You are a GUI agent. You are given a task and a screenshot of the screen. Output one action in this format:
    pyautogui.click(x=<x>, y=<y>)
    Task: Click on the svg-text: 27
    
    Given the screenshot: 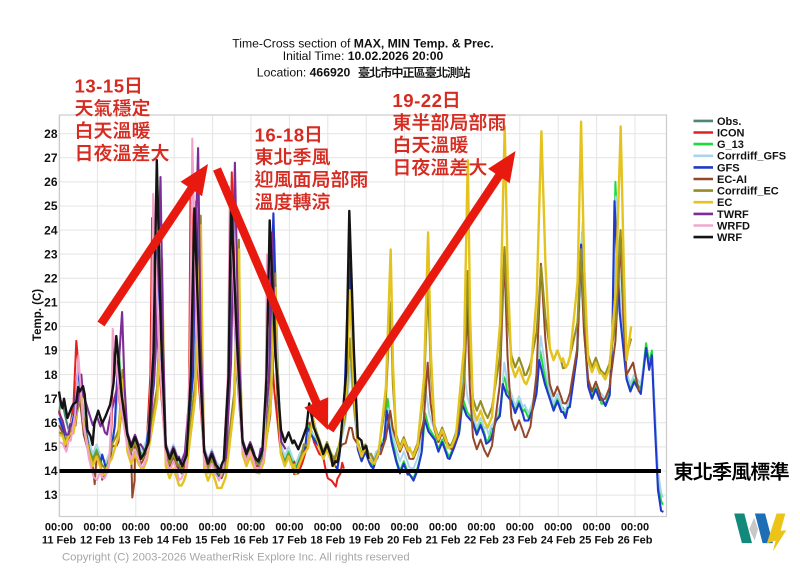 What is the action you would take?
    pyautogui.click(x=51, y=158)
    